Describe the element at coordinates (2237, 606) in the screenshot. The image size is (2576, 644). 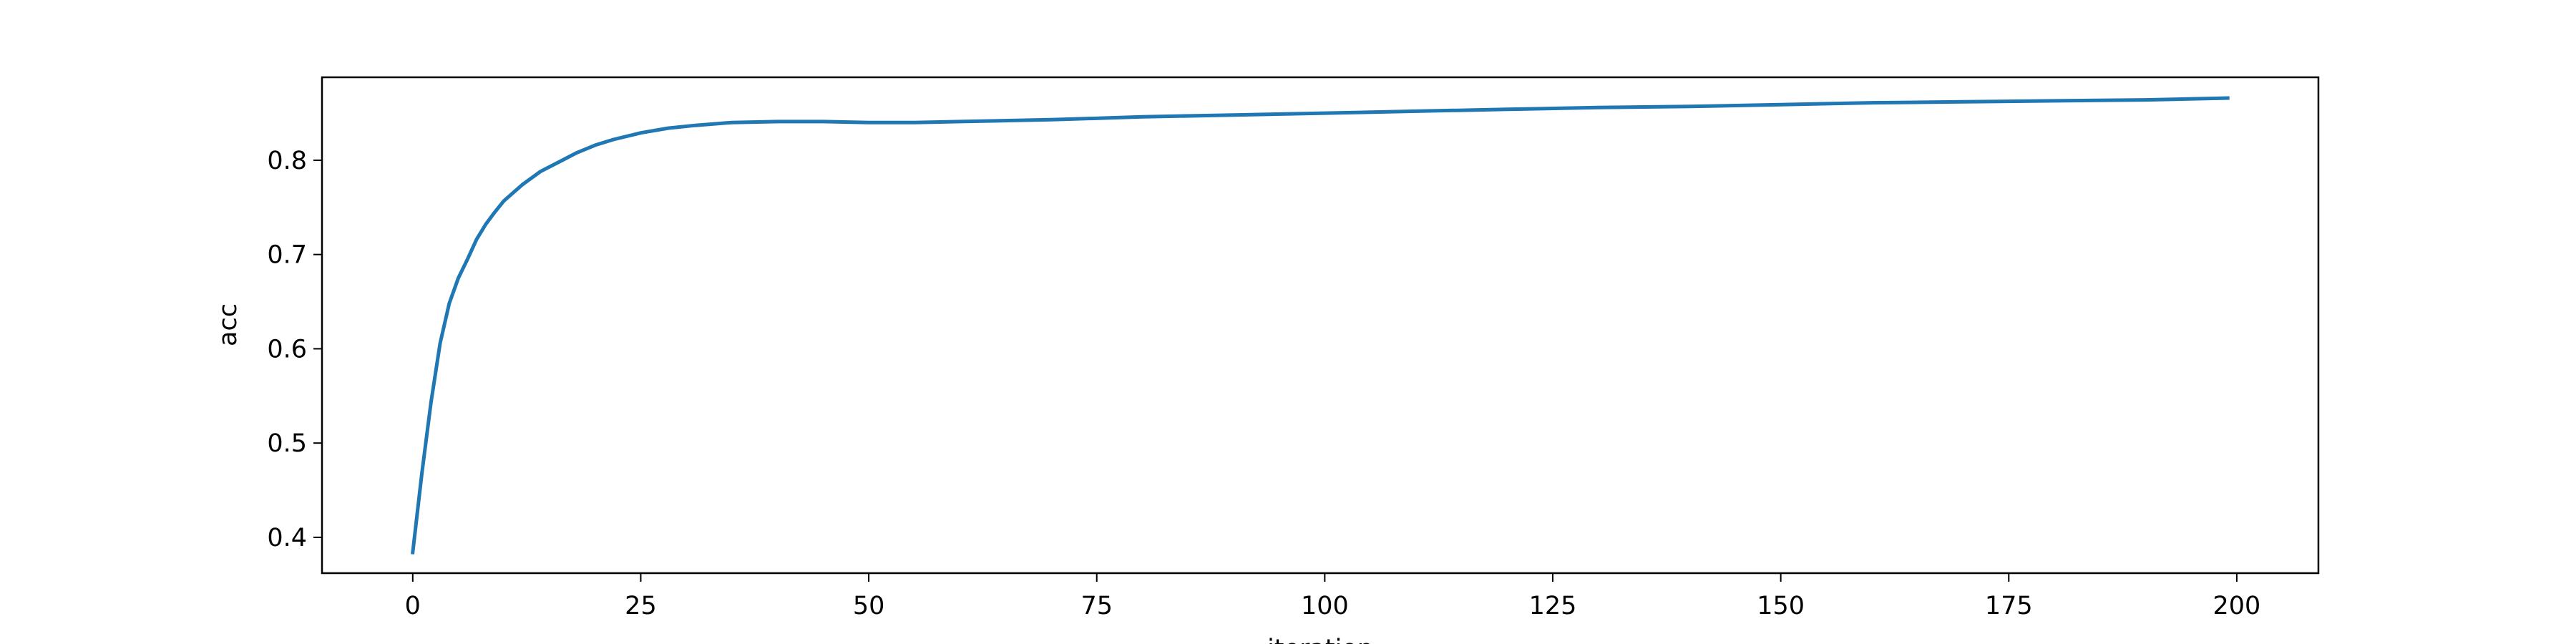
I see `x-tick-label: 200` at that location.